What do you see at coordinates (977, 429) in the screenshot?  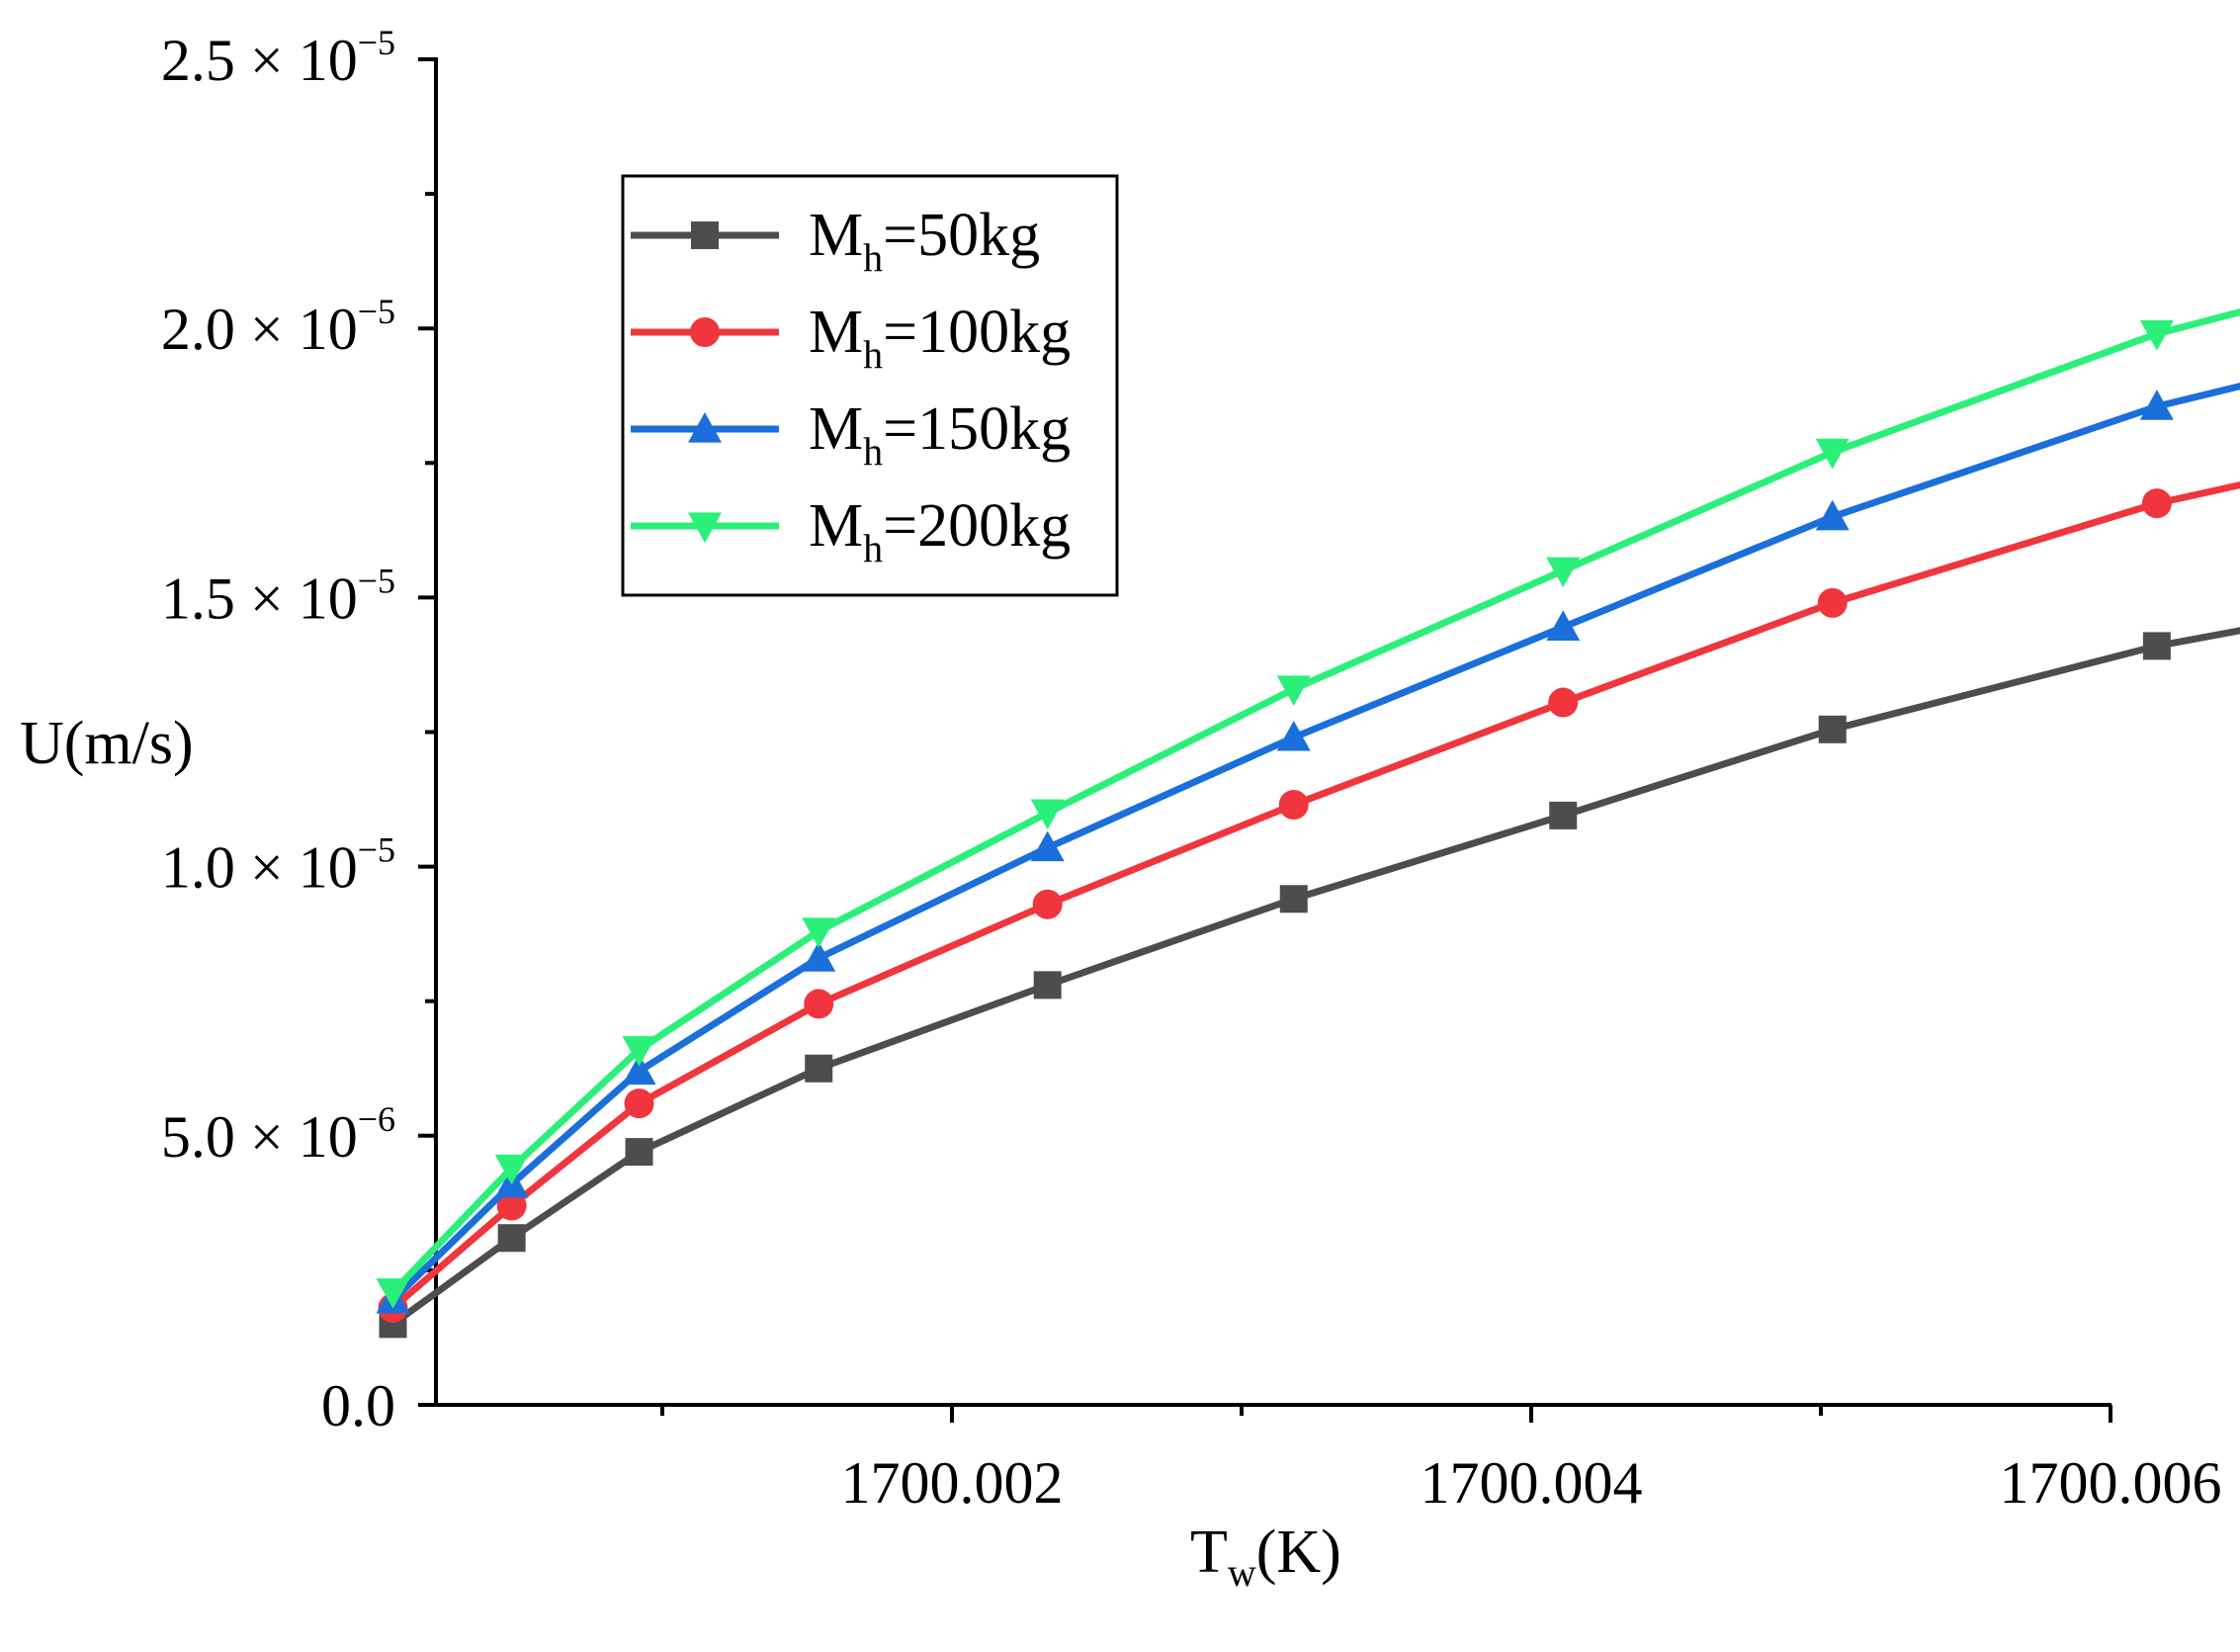 I see `legend-label-suffix: =150kg` at bounding box center [977, 429].